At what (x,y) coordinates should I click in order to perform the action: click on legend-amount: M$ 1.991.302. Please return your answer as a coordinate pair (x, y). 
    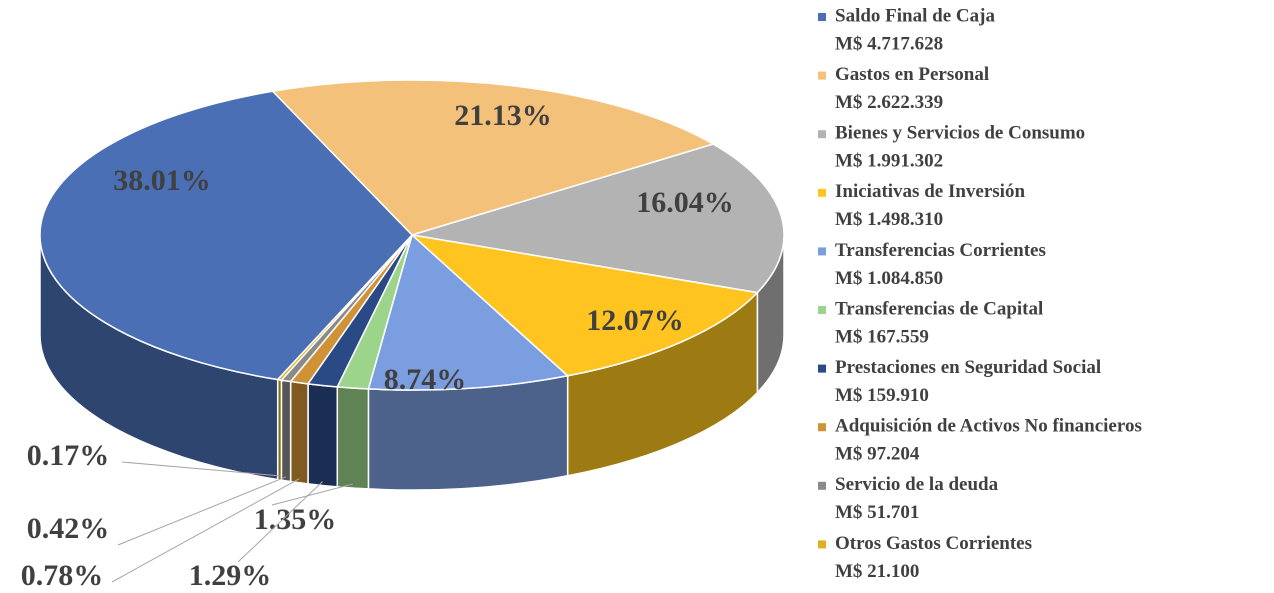
    Looking at the image, I should click on (889, 161).